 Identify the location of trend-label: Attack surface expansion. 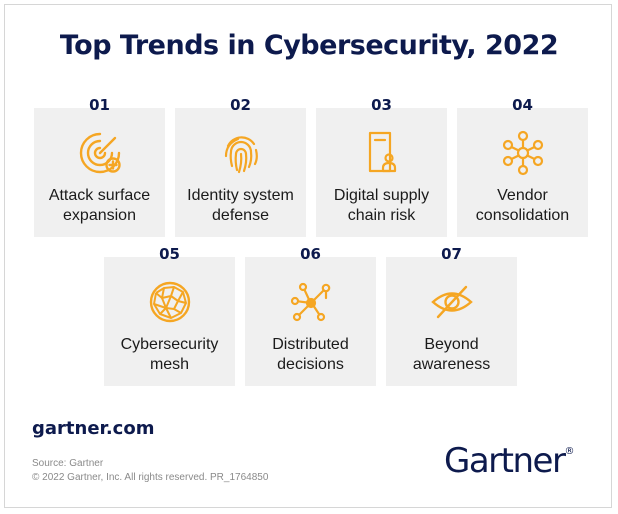
(99, 205).